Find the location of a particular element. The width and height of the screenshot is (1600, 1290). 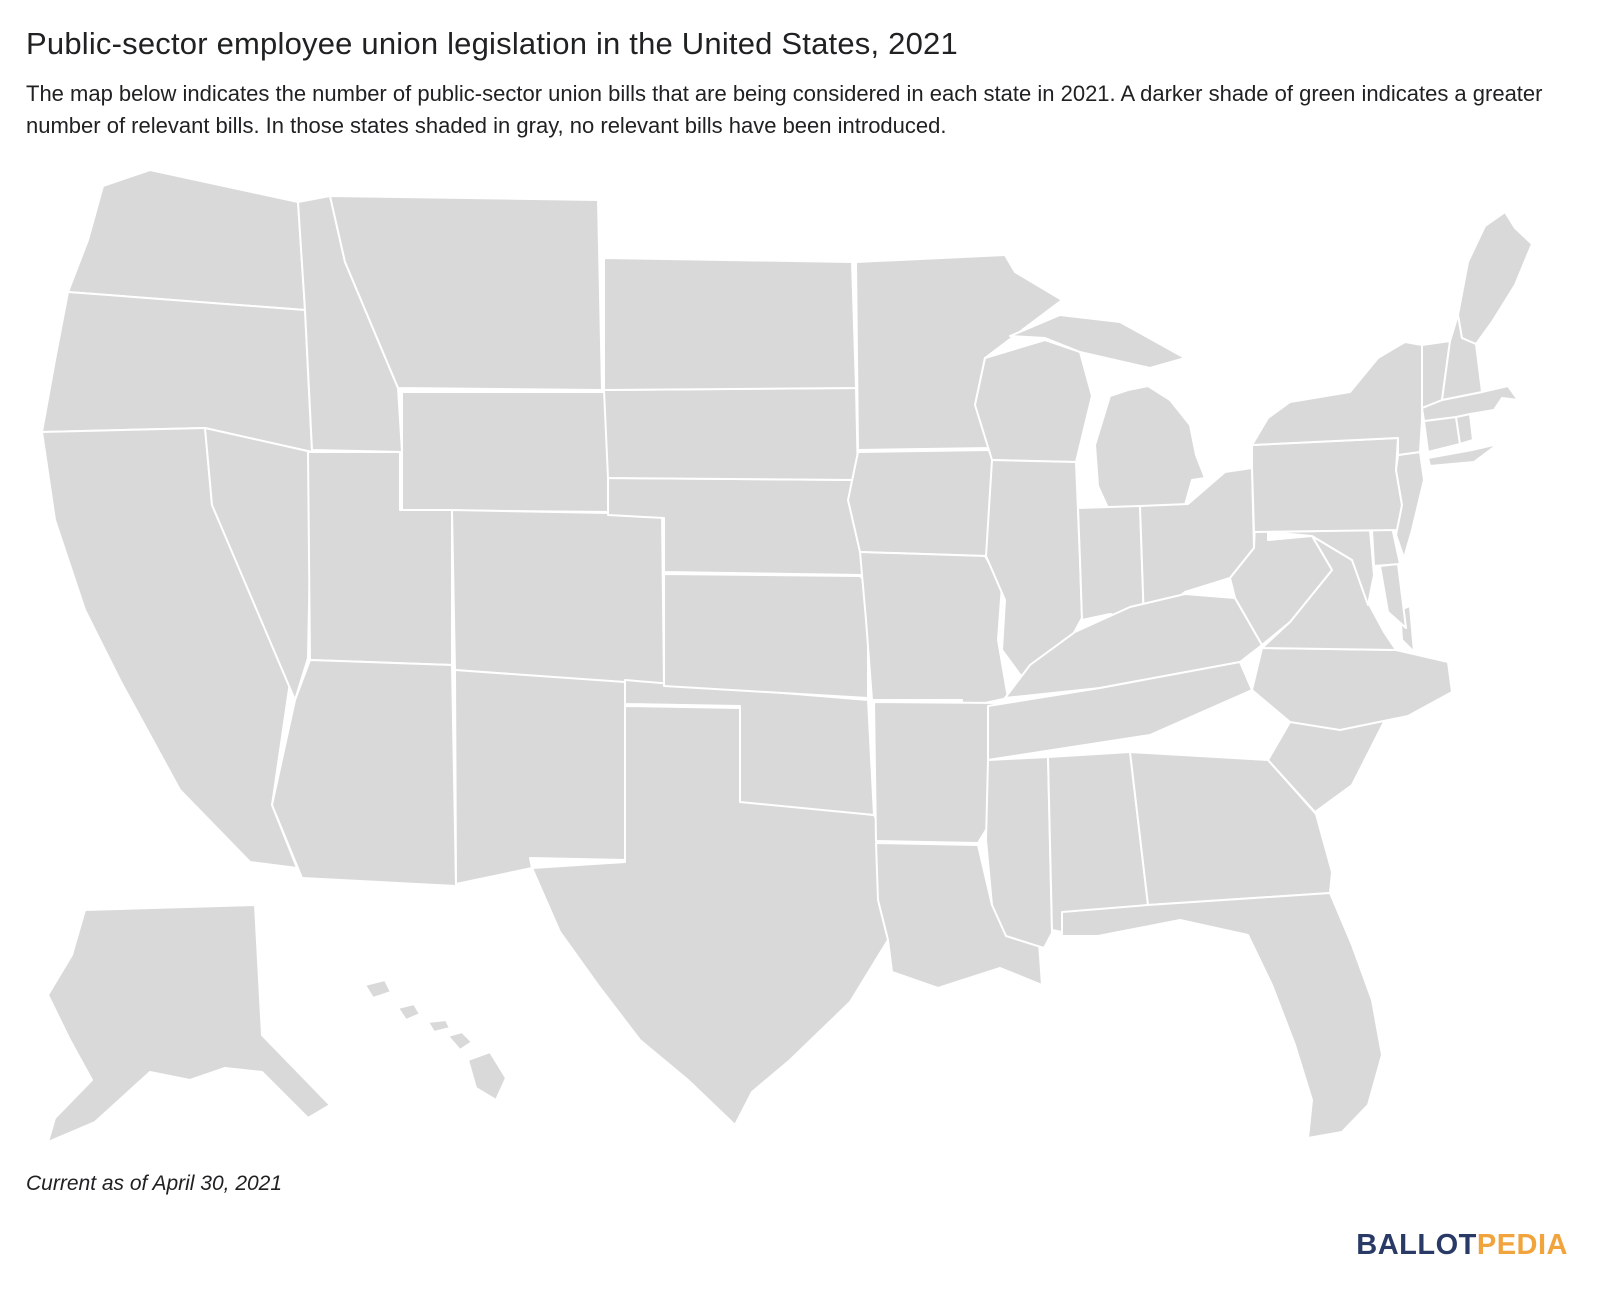

as-of-note: Current as of April 30, 2021 is located at coordinates (154, 1183).